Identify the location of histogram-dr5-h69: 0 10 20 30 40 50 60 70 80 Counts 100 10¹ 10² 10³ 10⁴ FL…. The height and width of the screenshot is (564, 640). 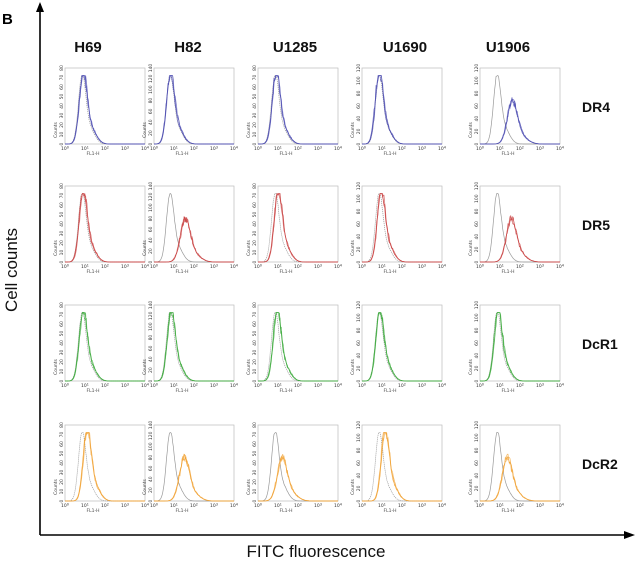
(101, 229).